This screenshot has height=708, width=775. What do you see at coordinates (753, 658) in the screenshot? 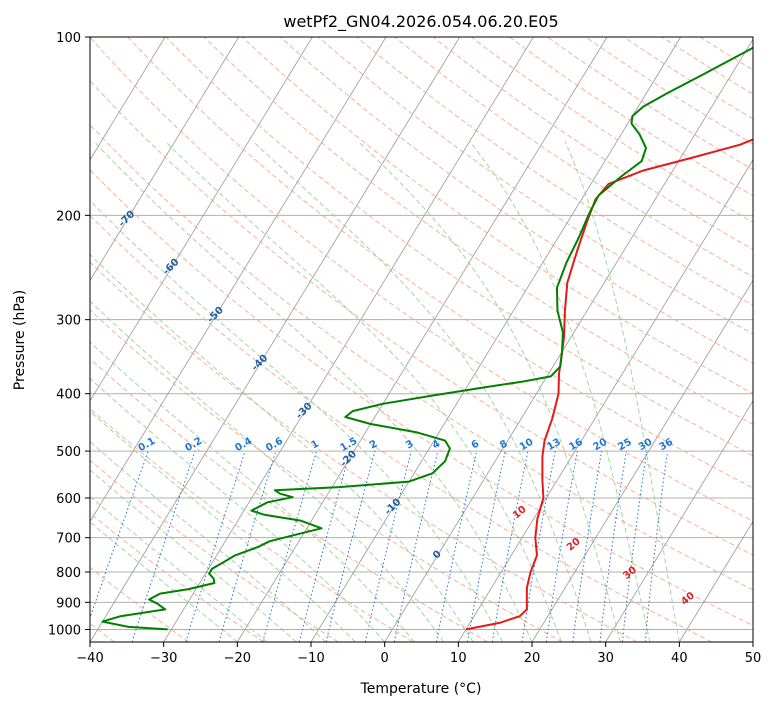
I see `x-tick-label: 50` at bounding box center [753, 658].